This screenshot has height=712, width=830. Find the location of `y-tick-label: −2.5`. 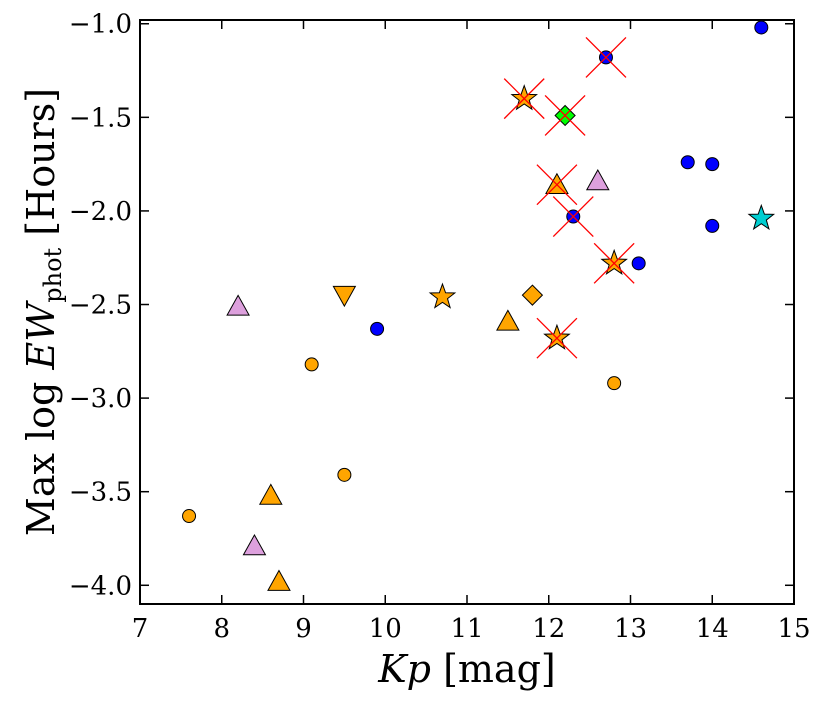

y-tick-label: −2.5 is located at coordinates (100, 306).